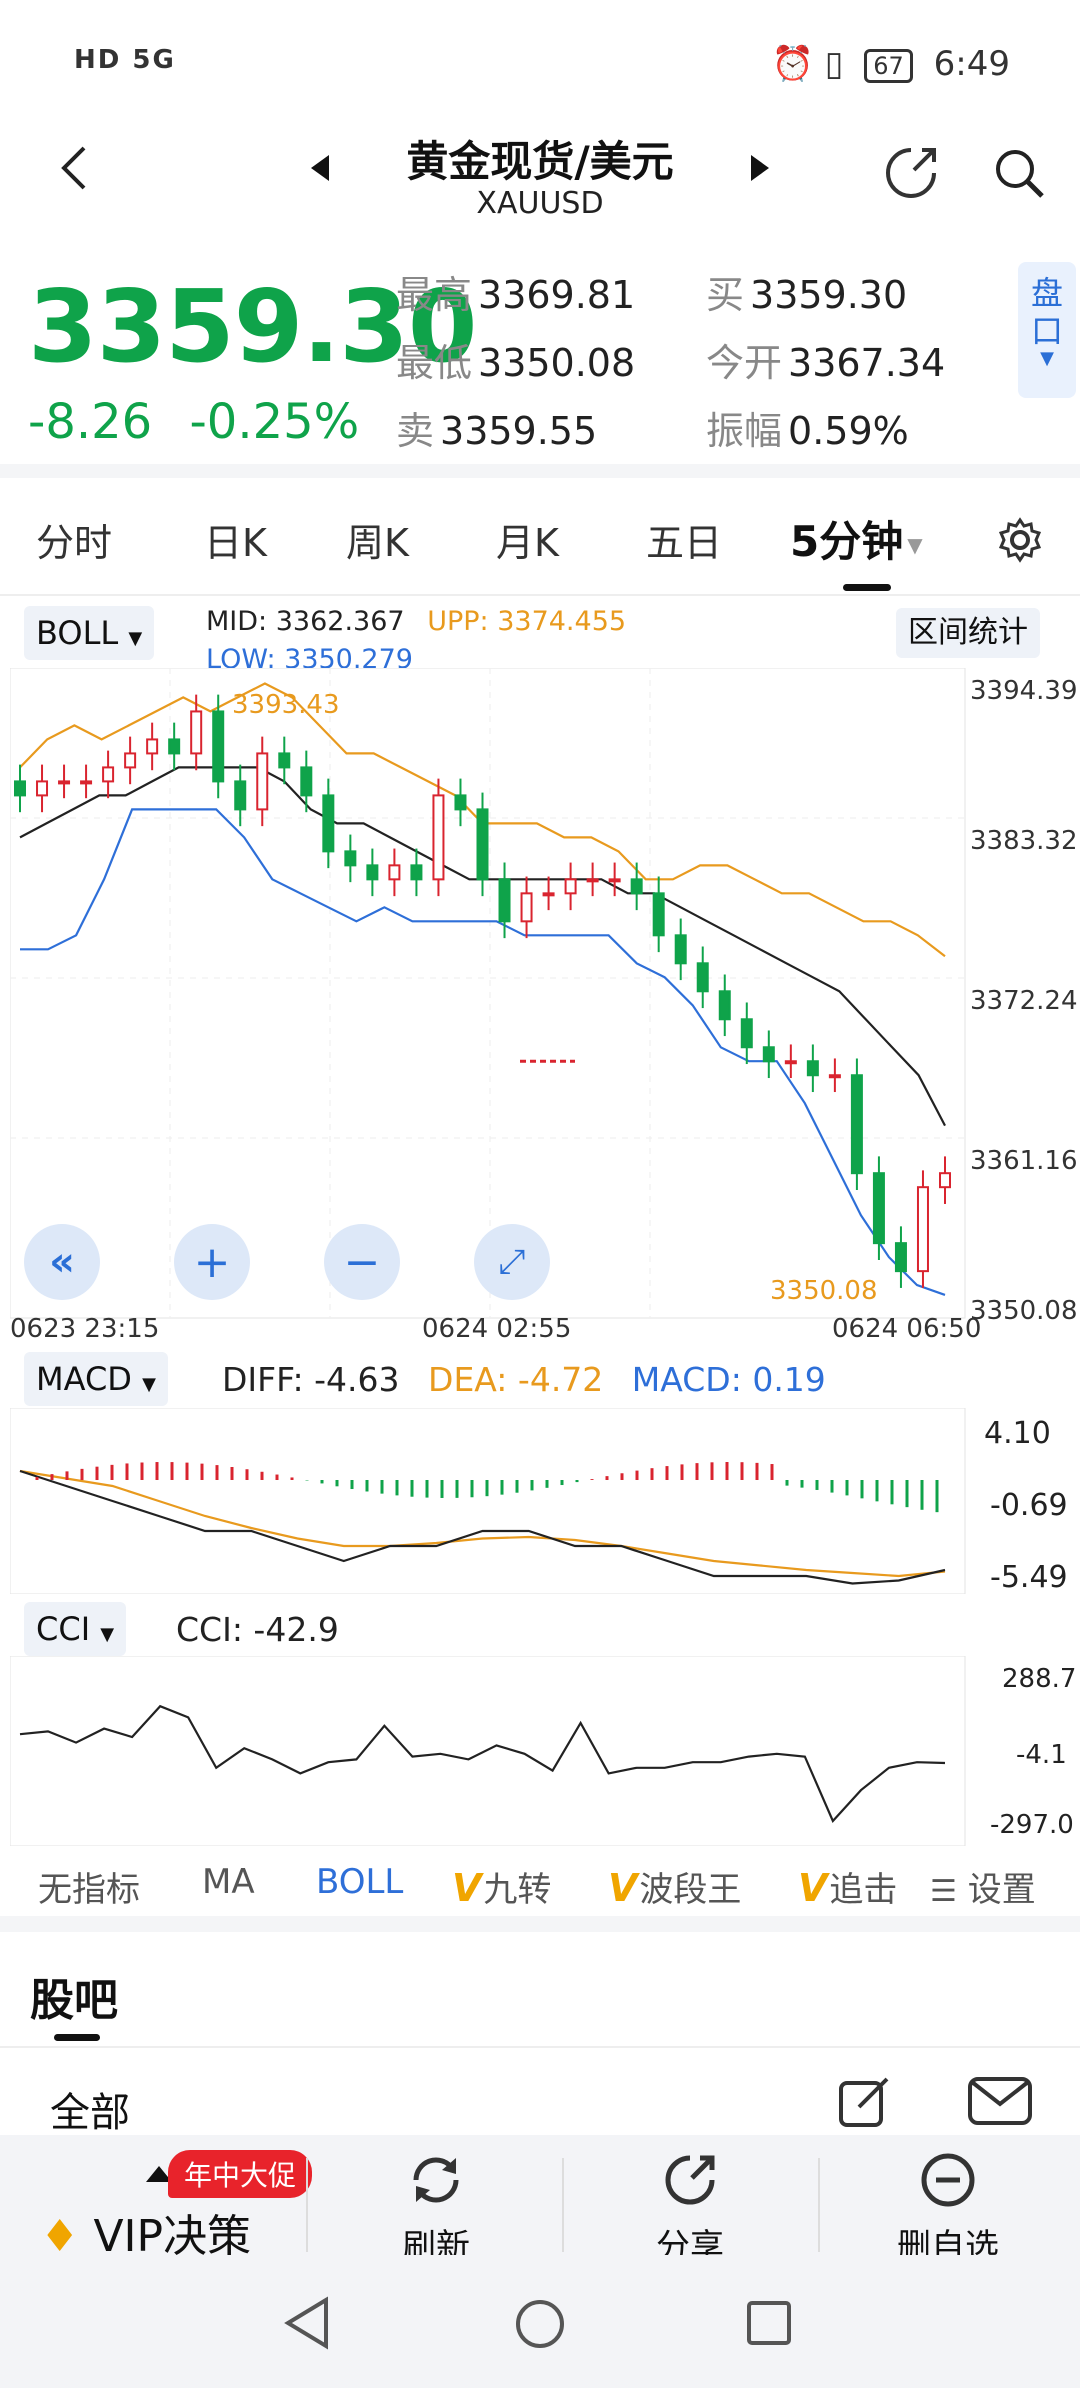  I want to click on mail-icon, so click(1000, 2101).